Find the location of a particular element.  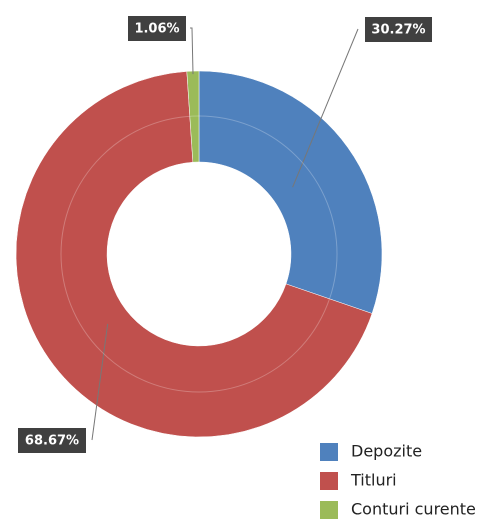

legend-label: Titluri is located at coordinates (373, 480).